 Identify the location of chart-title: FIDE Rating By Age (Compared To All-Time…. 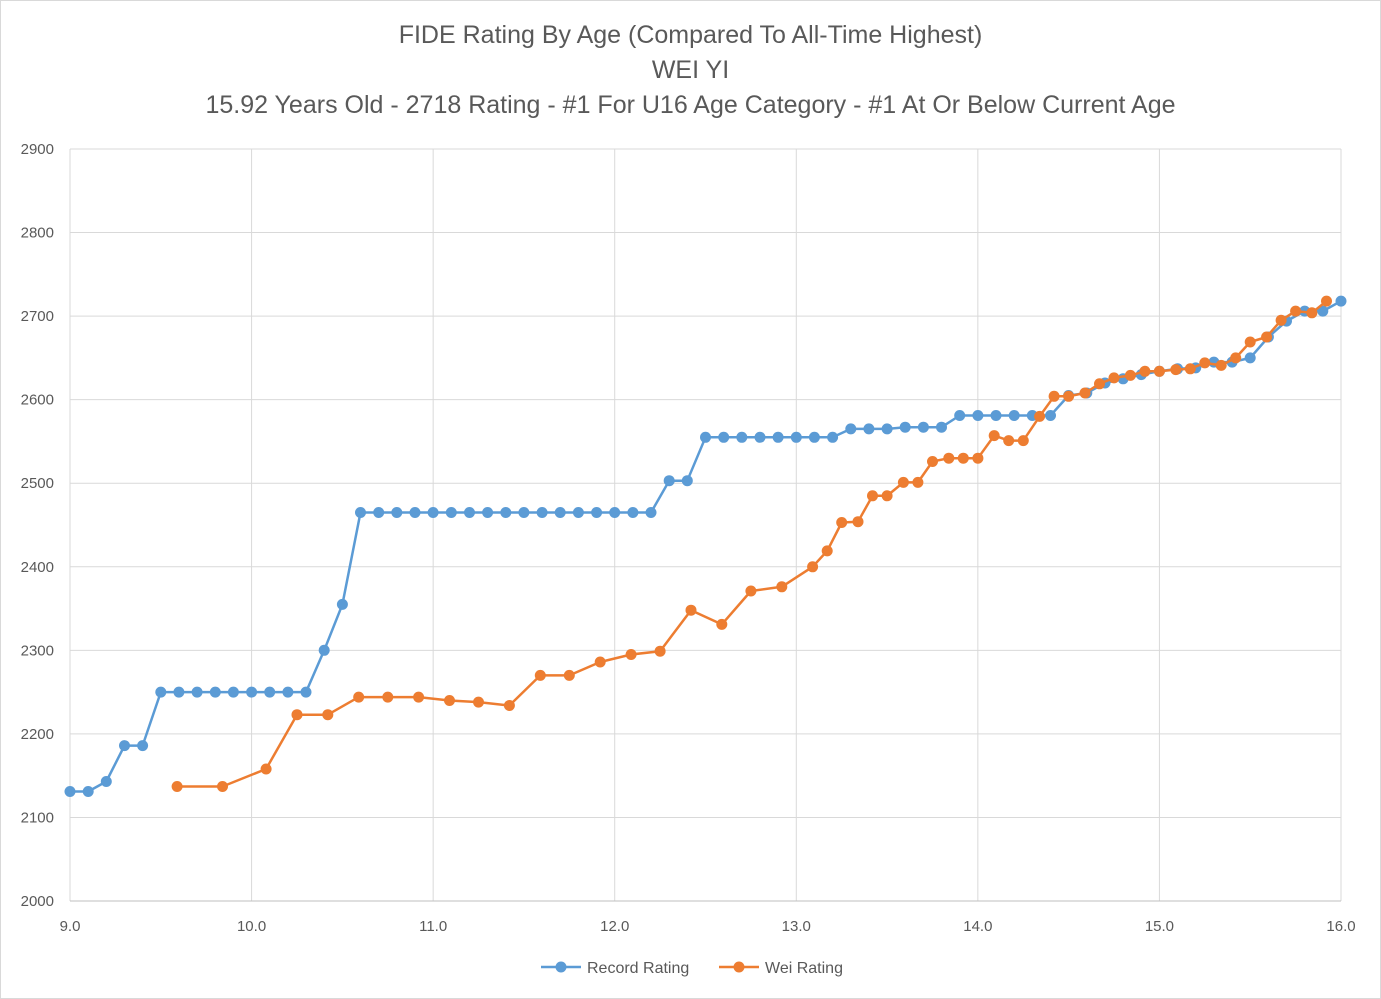
(690, 35).